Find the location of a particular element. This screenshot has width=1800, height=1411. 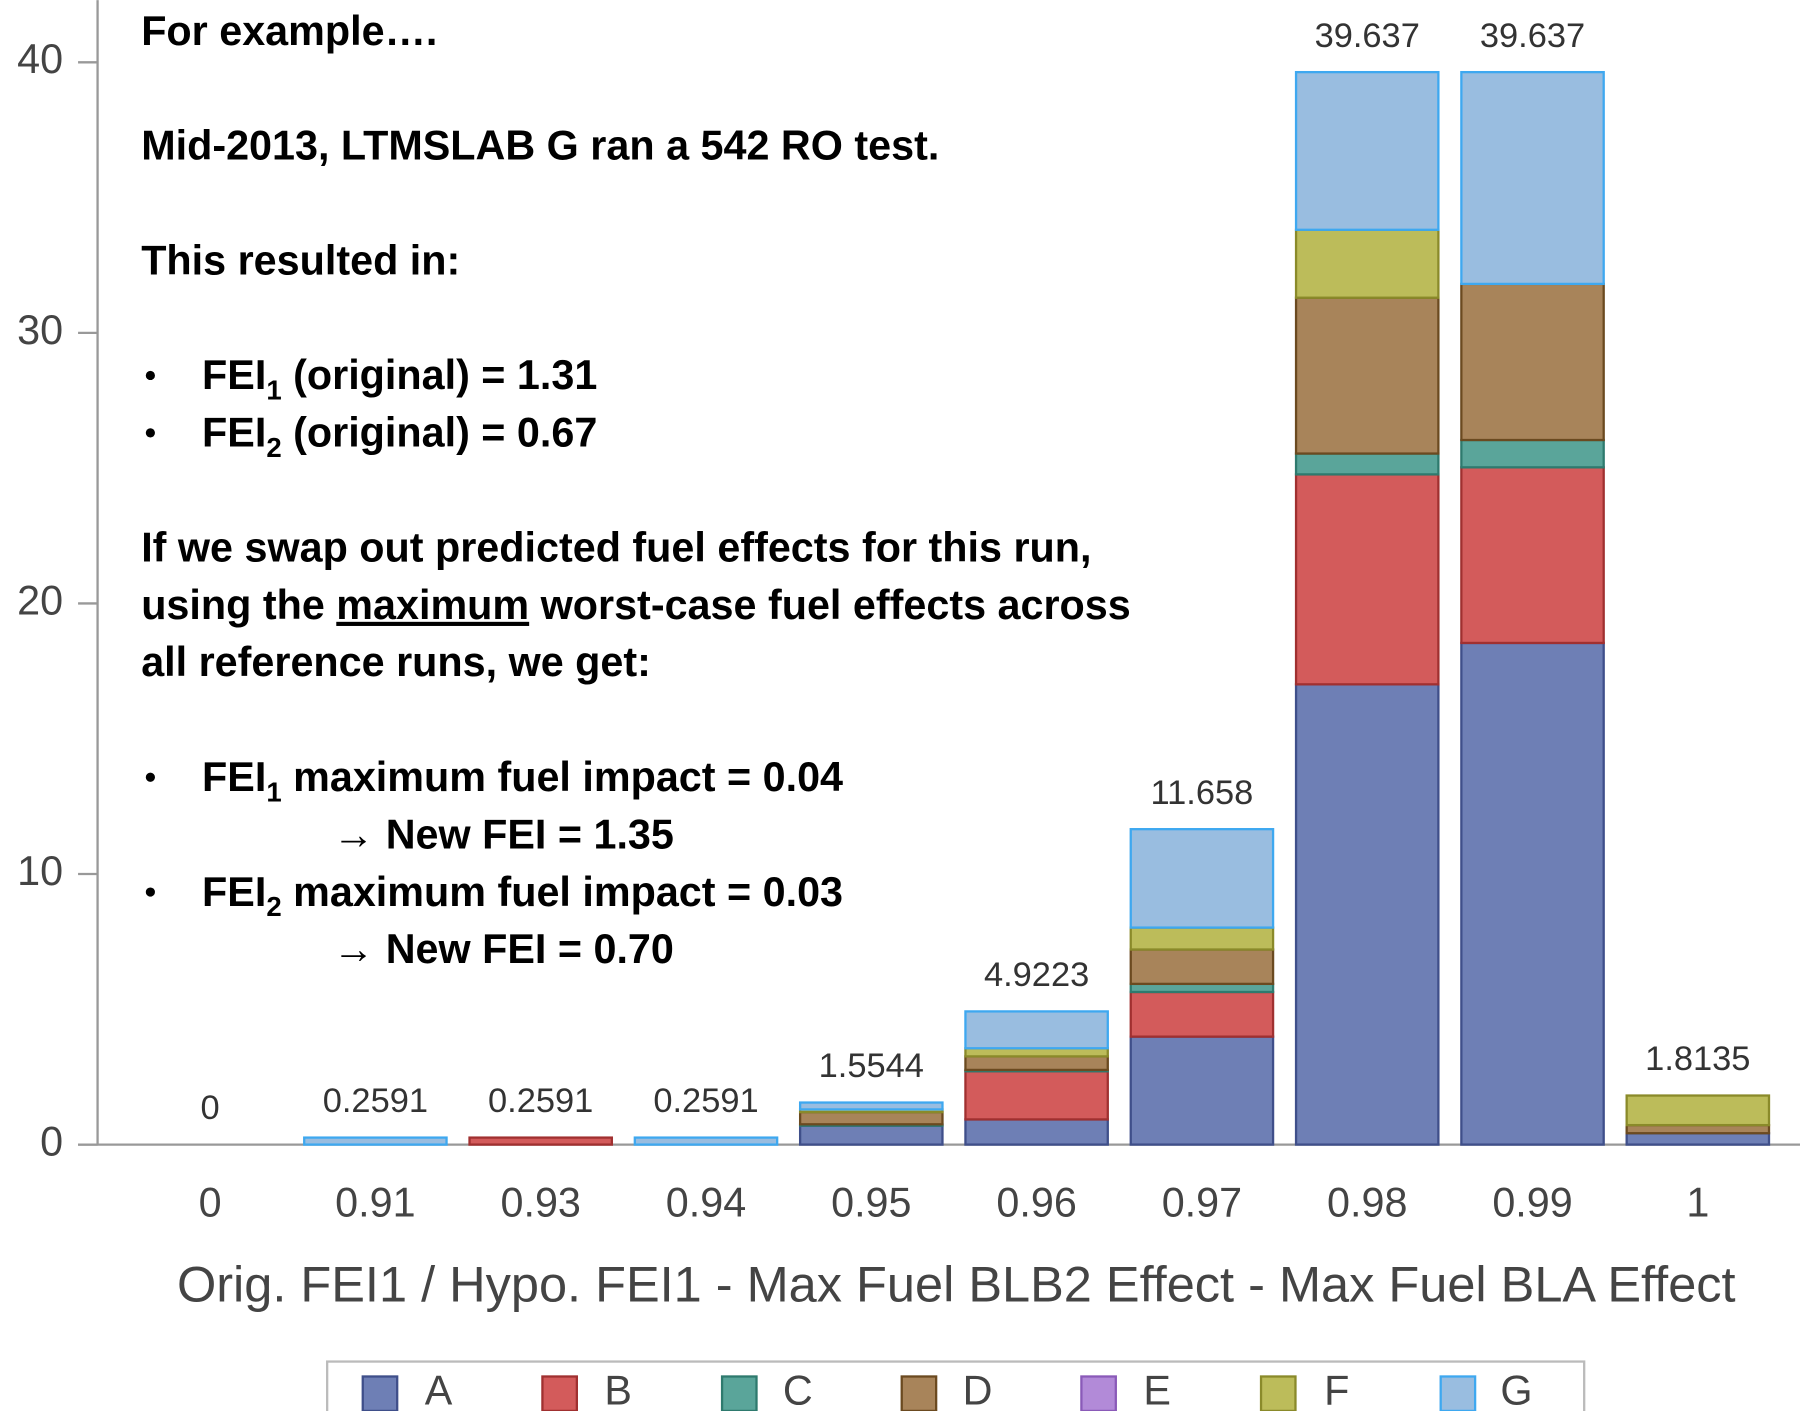

result-text: → New FEI = 0.70 is located at coordinates (503, 949).